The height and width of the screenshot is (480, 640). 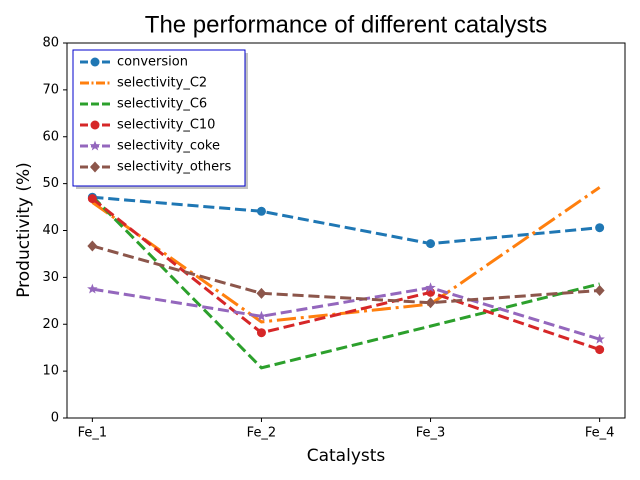 I want to click on chart-title: The performance of different catalysts, so click(x=346, y=24).